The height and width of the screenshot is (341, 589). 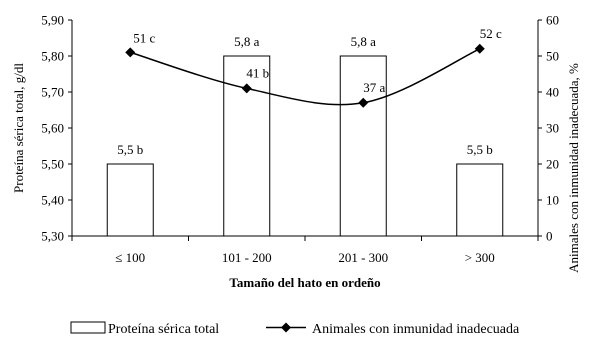 I want to click on right-tick-label: 60, so click(x=552, y=20).